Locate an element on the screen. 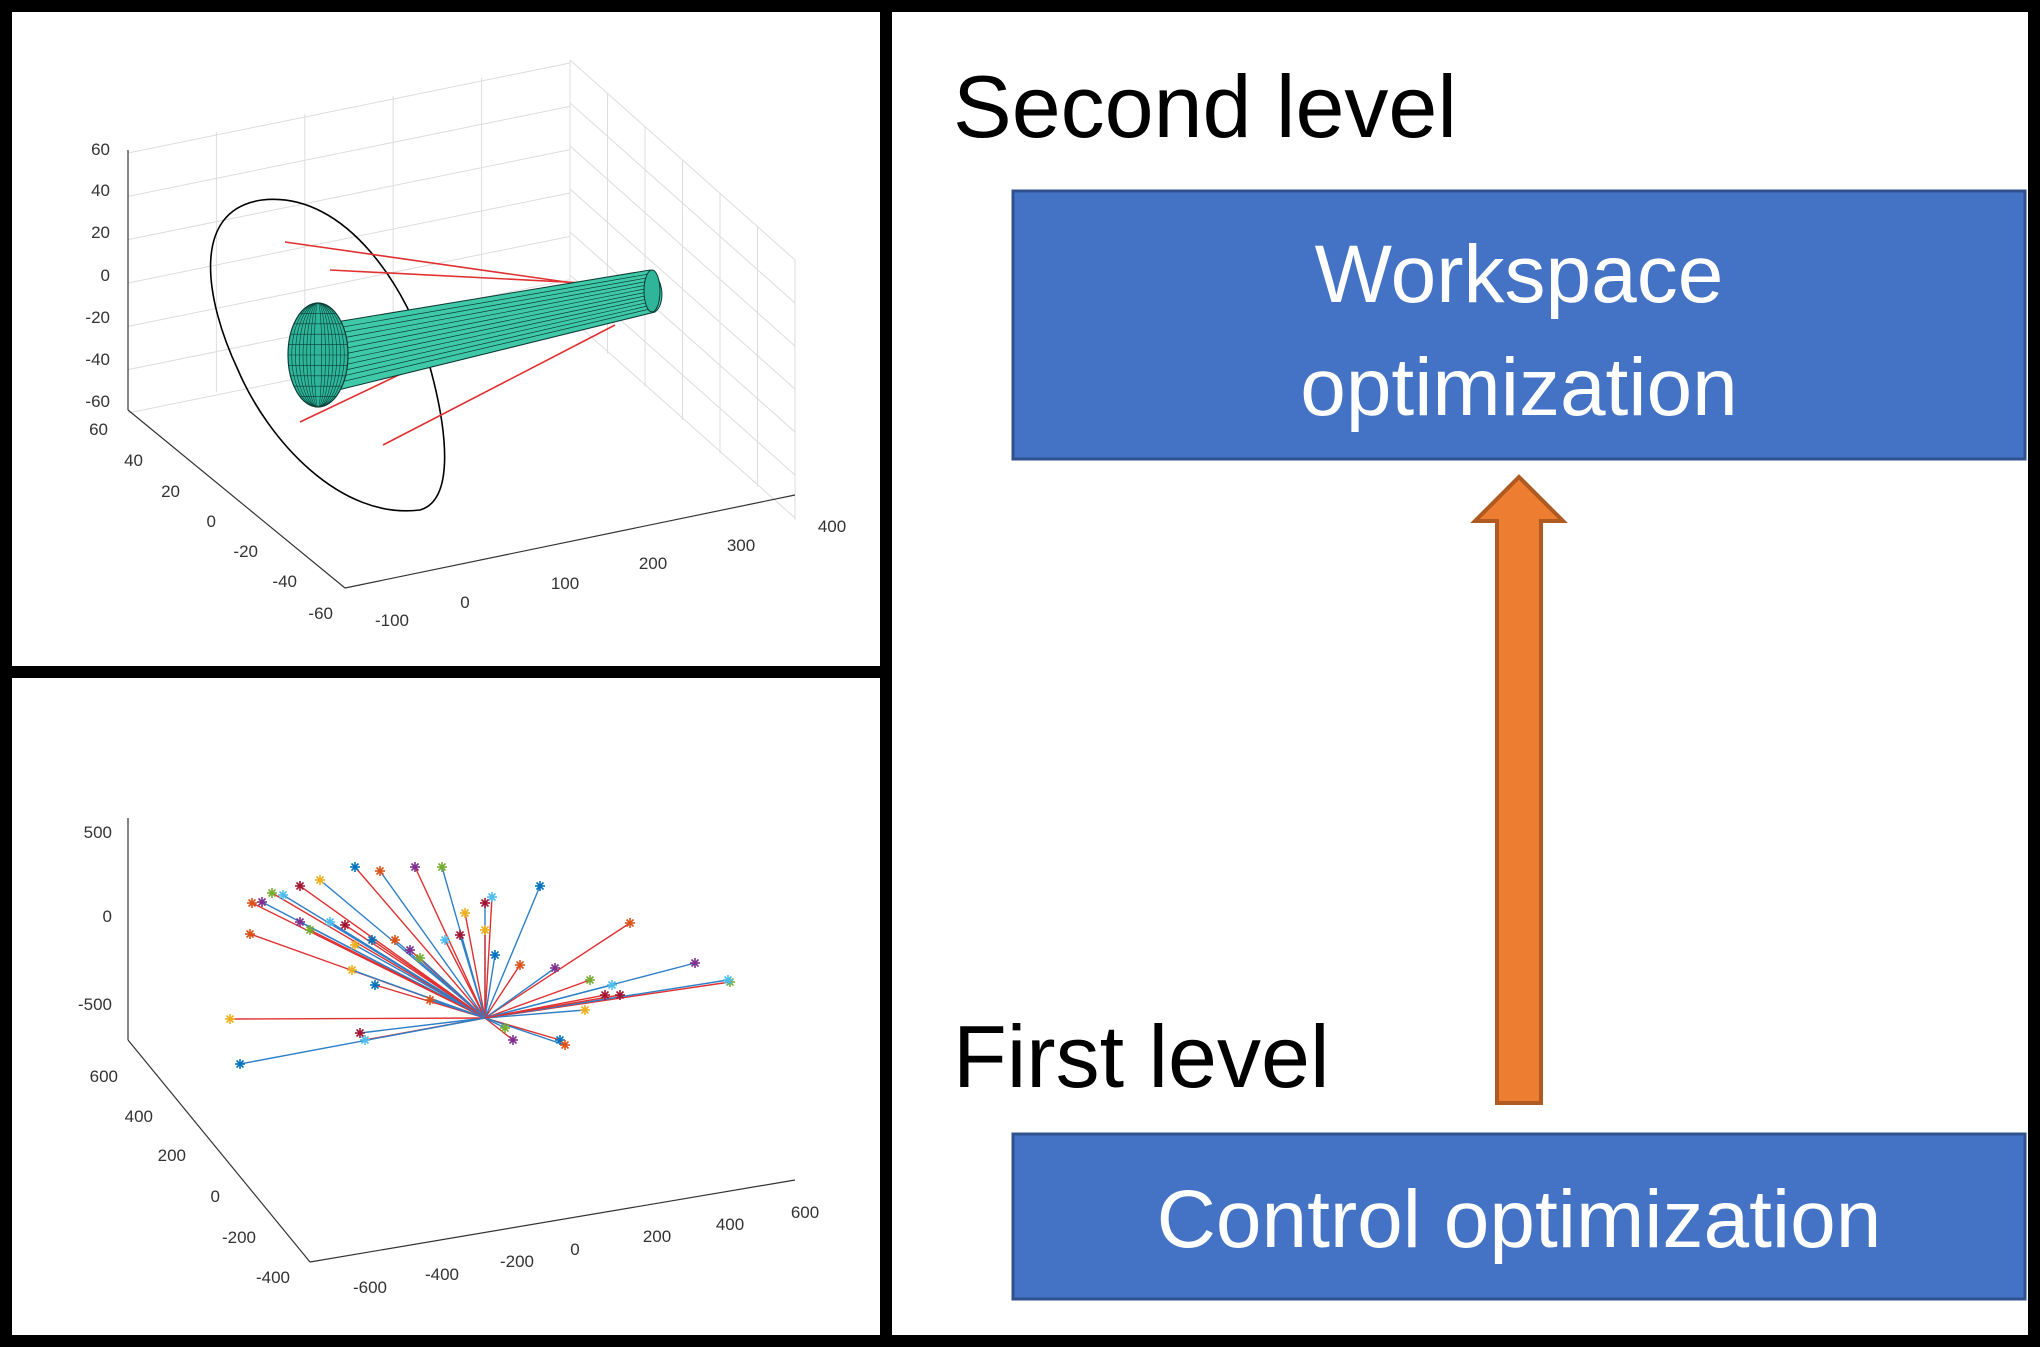 This screenshot has height=1347, width=2040. top-x-tick: 400 is located at coordinates (832, 526).